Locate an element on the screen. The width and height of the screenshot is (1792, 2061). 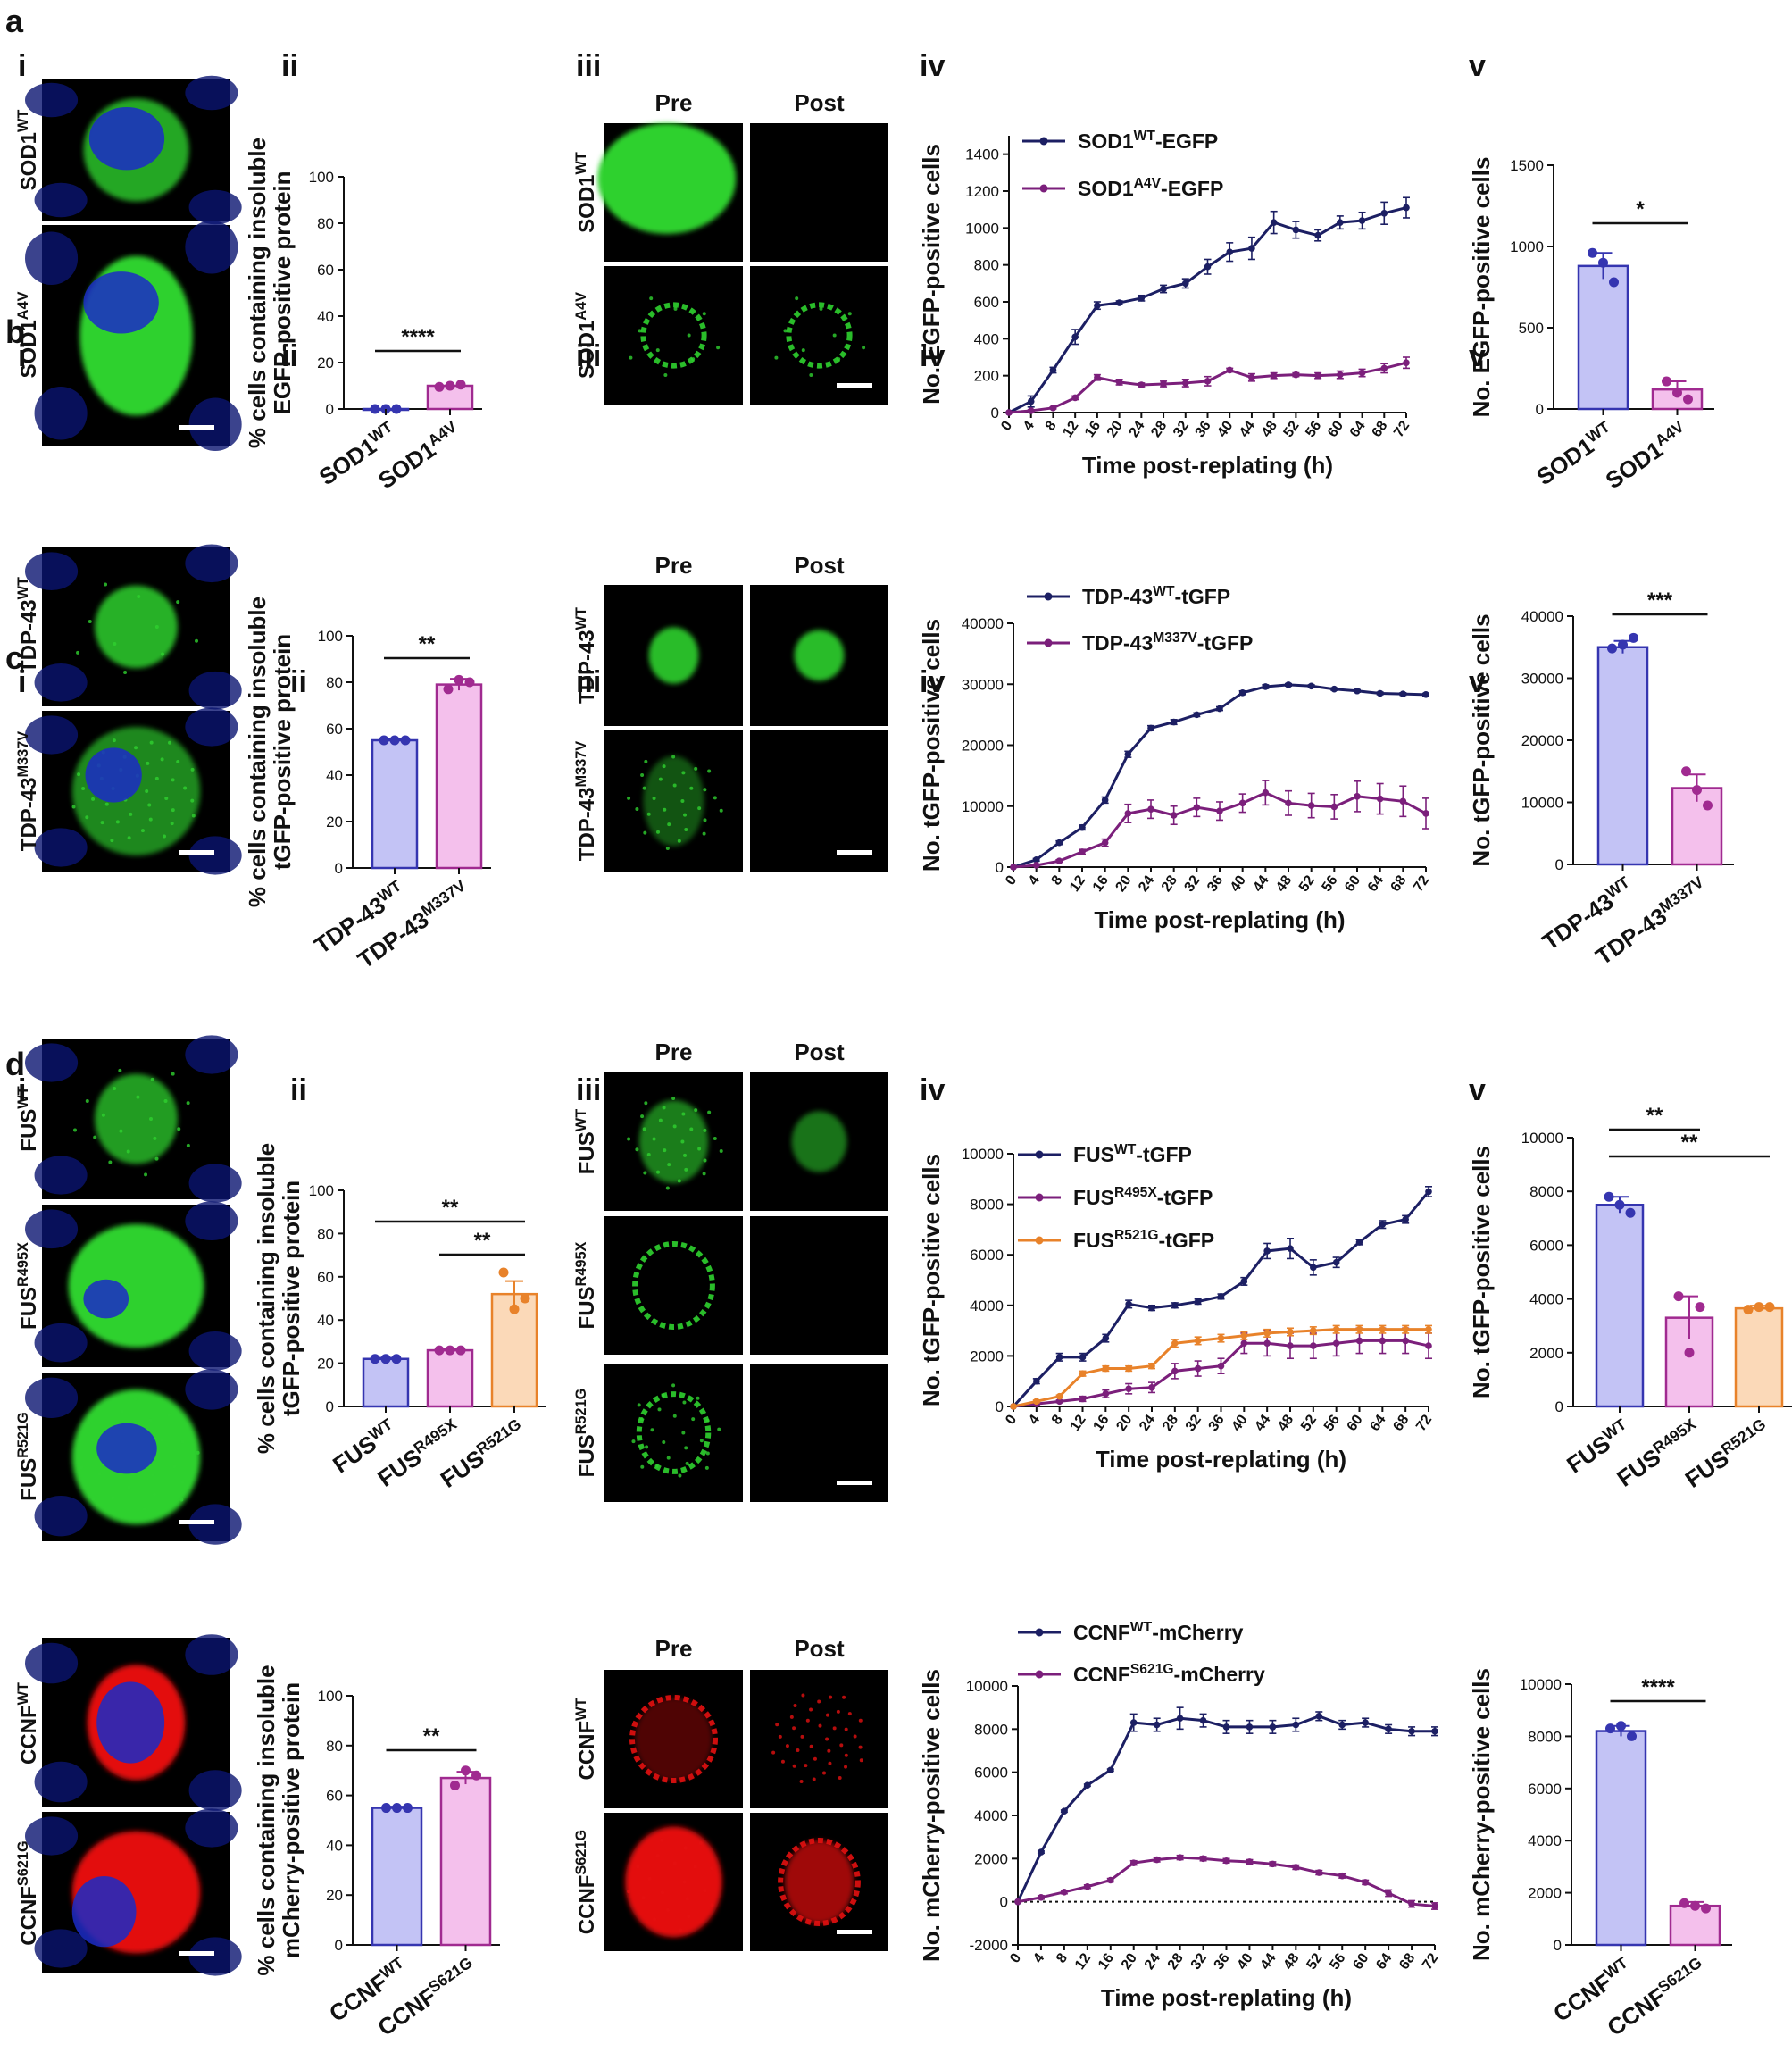
x-tick-label: 48 is located at coordinates (1270, 428).